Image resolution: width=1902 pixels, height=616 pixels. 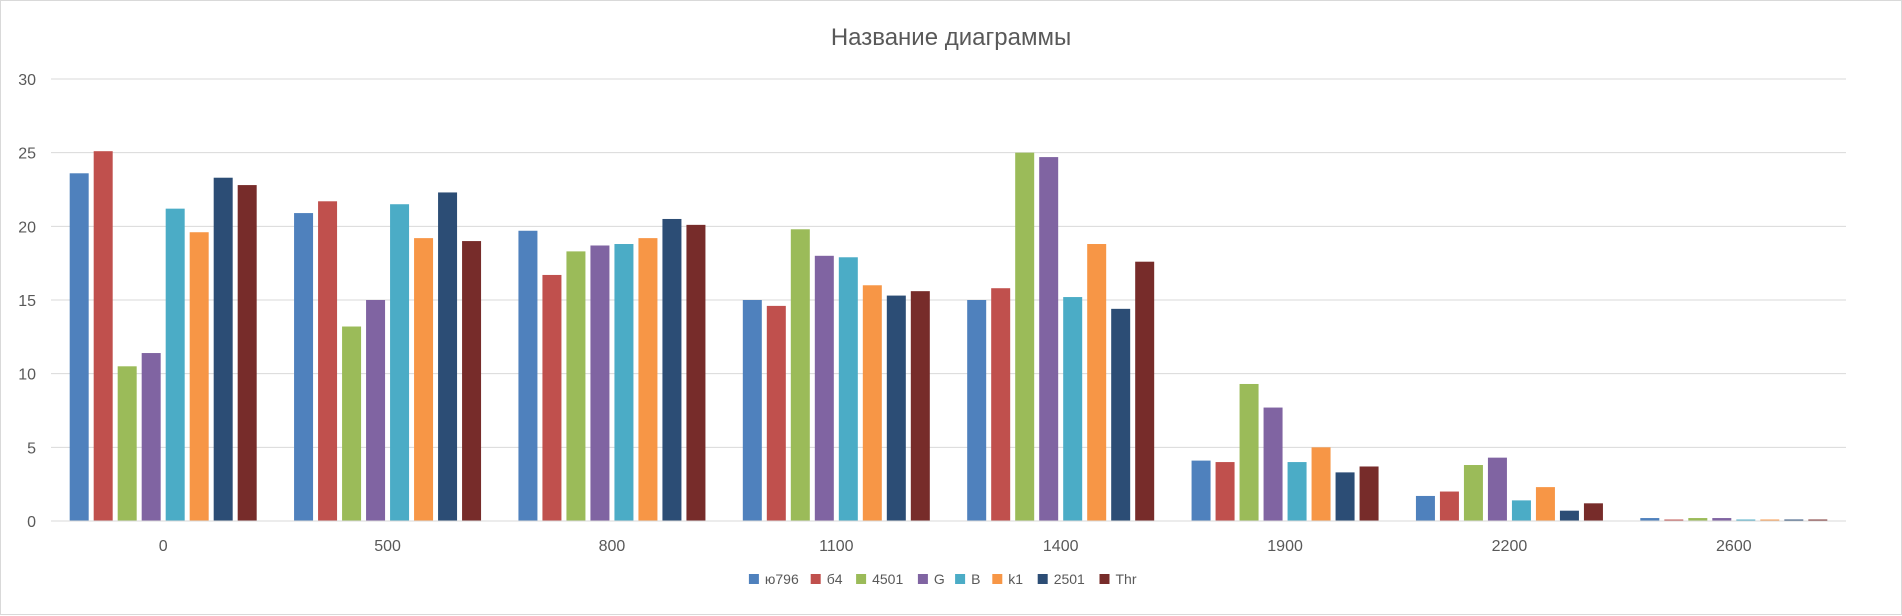 What do you see at coordinates (752, 410) in the screenshot?
I see `bar-ю796-1100` at bounding box center [752, 410].